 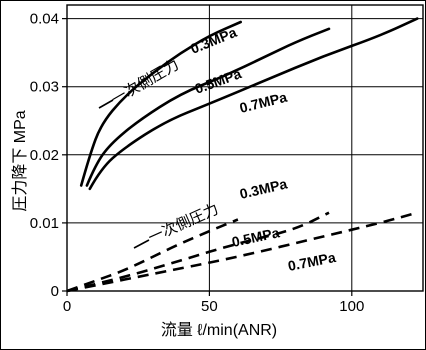 I want to click on y-axis-label: 圧力降下 MPa, so click(x=20, y=160).